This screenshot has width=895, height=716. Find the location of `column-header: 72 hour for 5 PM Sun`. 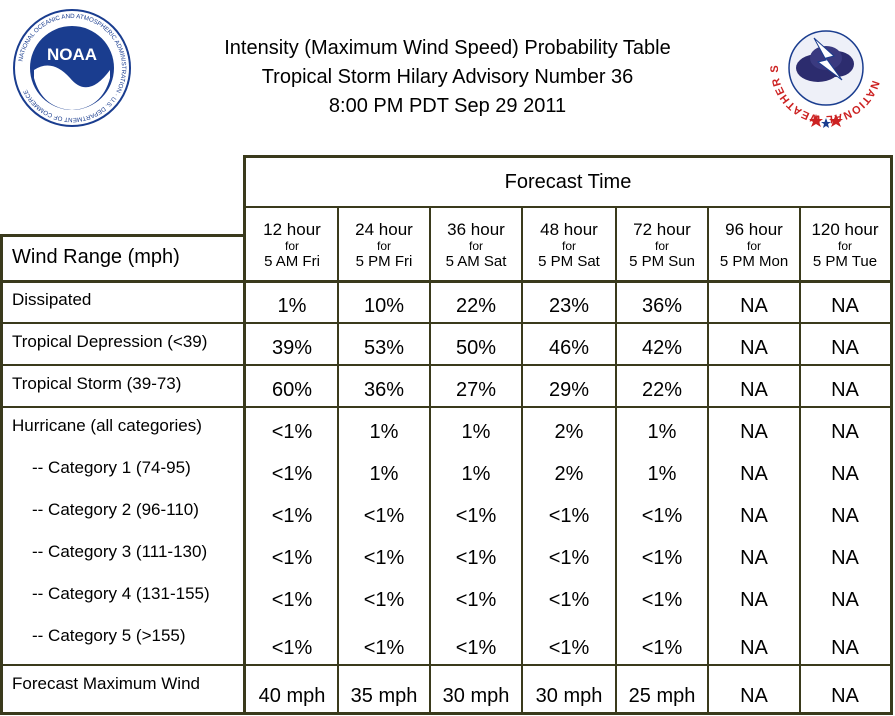

column-header: 72 hour for 5 PM Sun is located at coordinates (662, 245).